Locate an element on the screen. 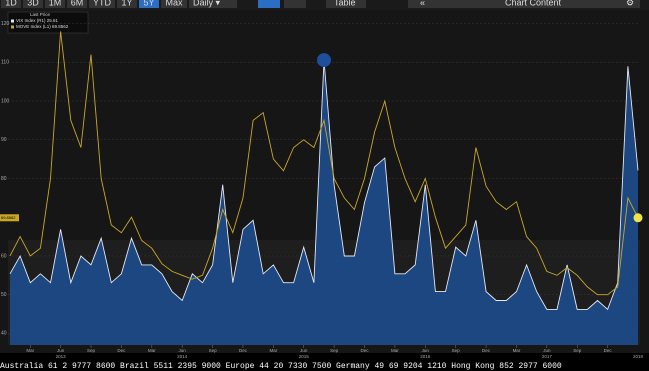  y-tick-label: 40 is located at coordinates (4, 334).